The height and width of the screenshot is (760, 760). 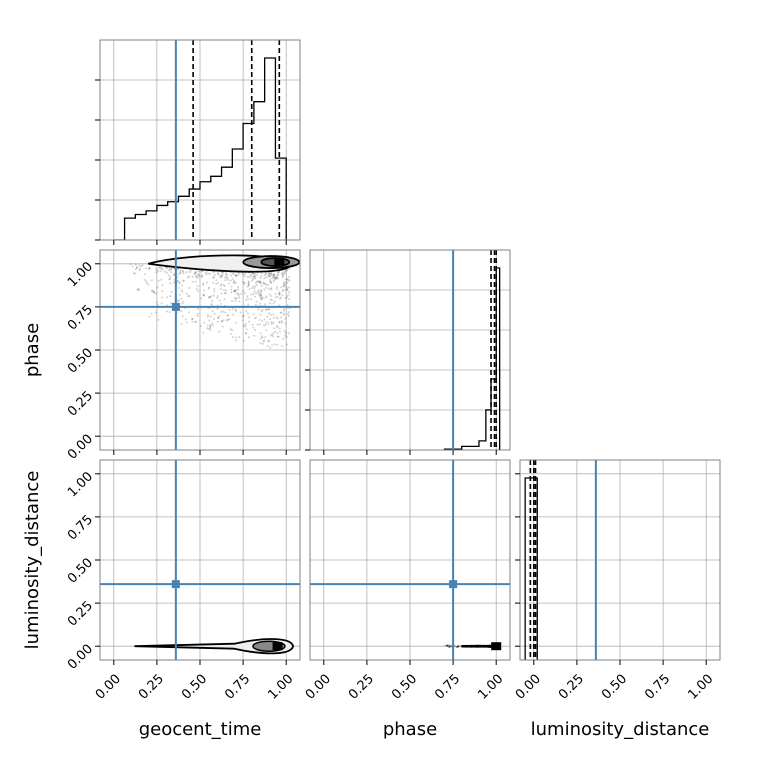 What do you see at coordinates (447, 687) in the screenshot?
I see `scatter-phase-distance-xtick-label: 0.75` at bounding box center [447, 687].